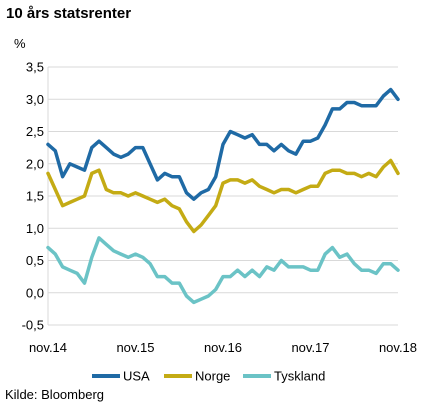 This screenshot has height=413, width=426. I want to click on chart-title: 10 års statsrenter, so click(69, 13).